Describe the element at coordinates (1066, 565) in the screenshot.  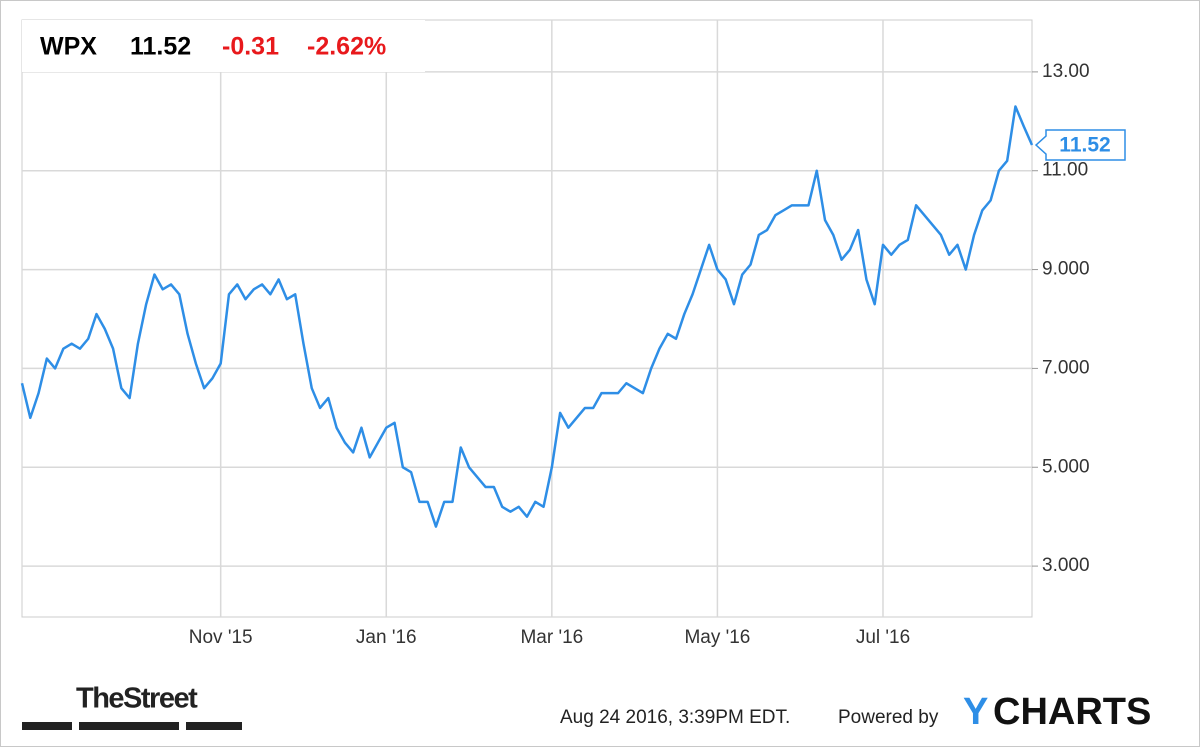
I see `y-tick-label: 3.000` at that location.